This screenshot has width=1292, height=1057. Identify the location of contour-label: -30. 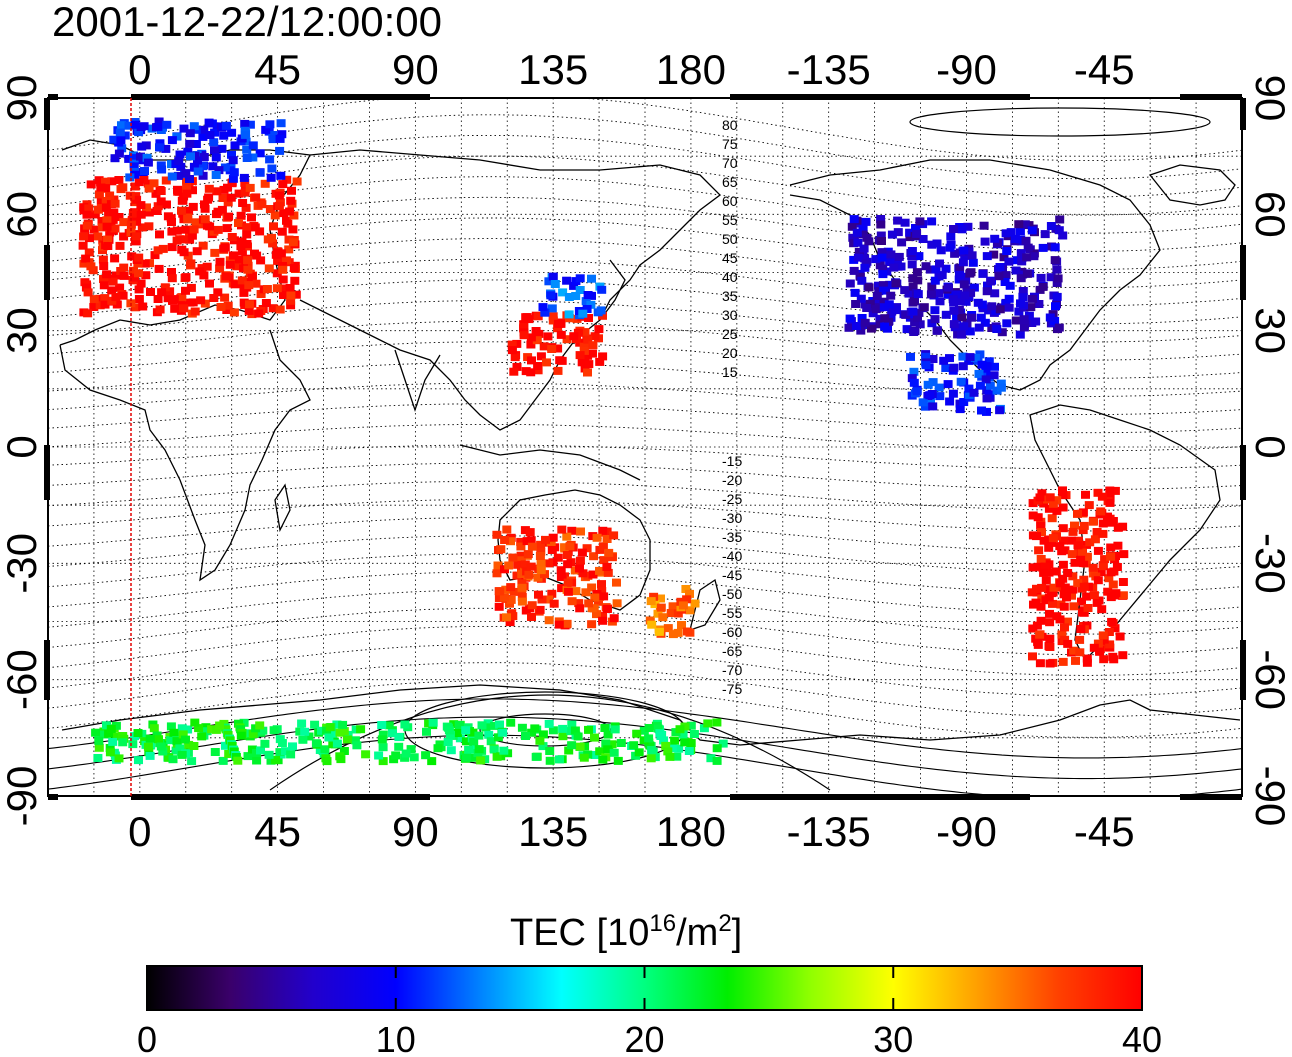
(732, 518).